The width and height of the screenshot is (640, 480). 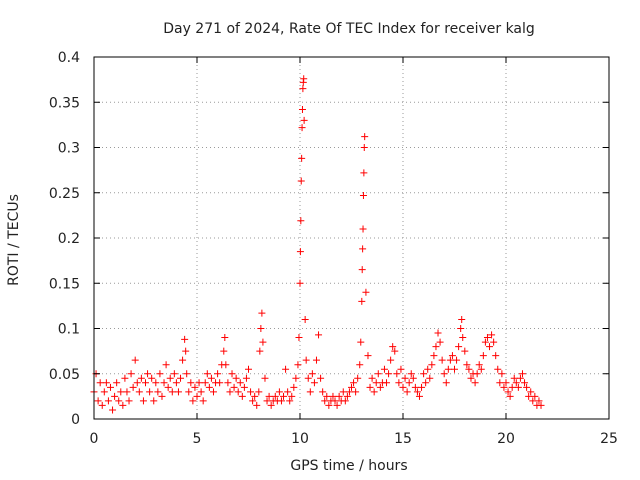 I want to click on y-tick-label: 0.05, so click(x=64, y=375).